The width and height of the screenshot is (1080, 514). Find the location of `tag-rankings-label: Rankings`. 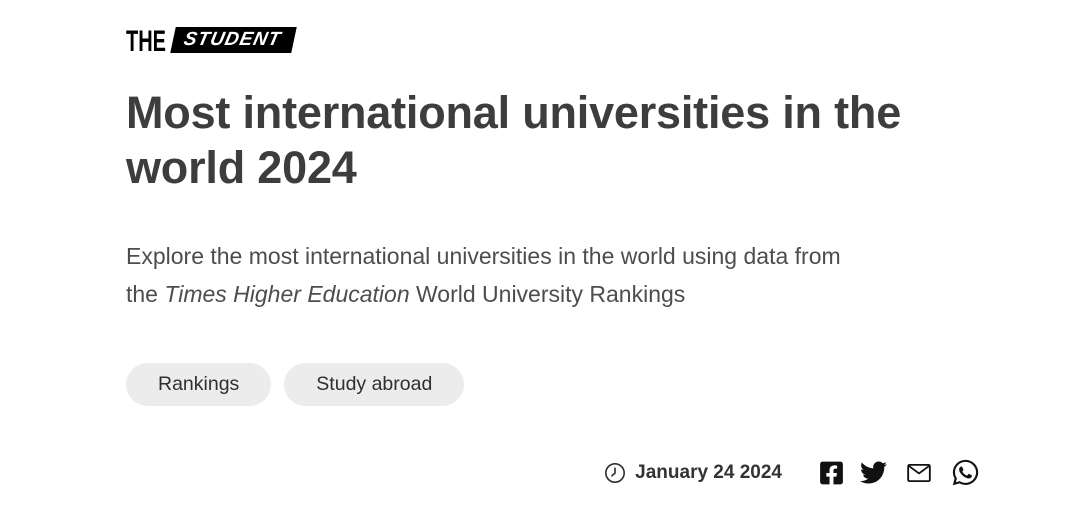

tag-rankings-label: Rankings is located at coordinates (199, 384).